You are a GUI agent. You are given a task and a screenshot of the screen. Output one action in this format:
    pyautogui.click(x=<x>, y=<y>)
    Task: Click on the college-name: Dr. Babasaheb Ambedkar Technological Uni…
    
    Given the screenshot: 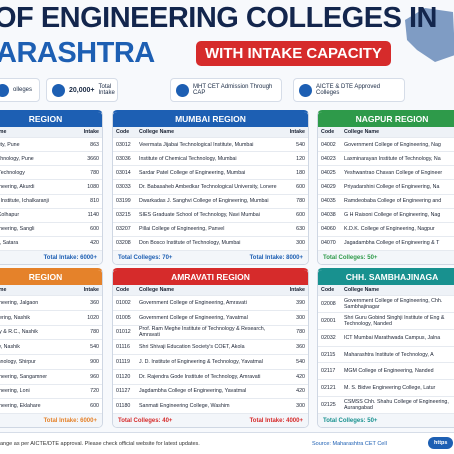 What is the action you would take?
    pyautogui.click(x=208, y=186)
    